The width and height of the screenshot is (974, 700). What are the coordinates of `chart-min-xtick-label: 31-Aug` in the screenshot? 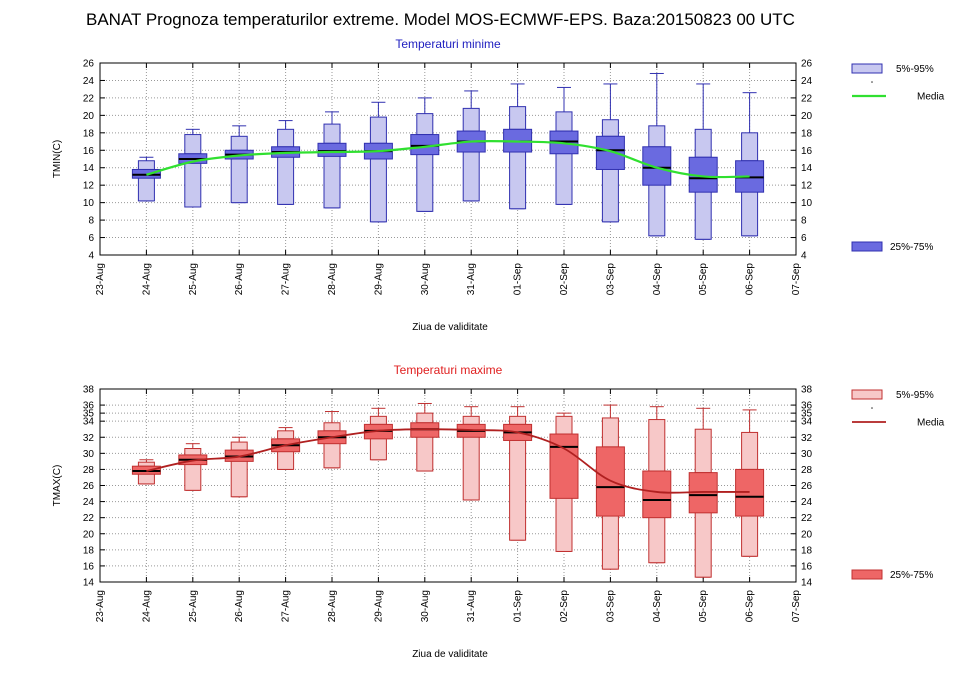 It's located at (471, 279).